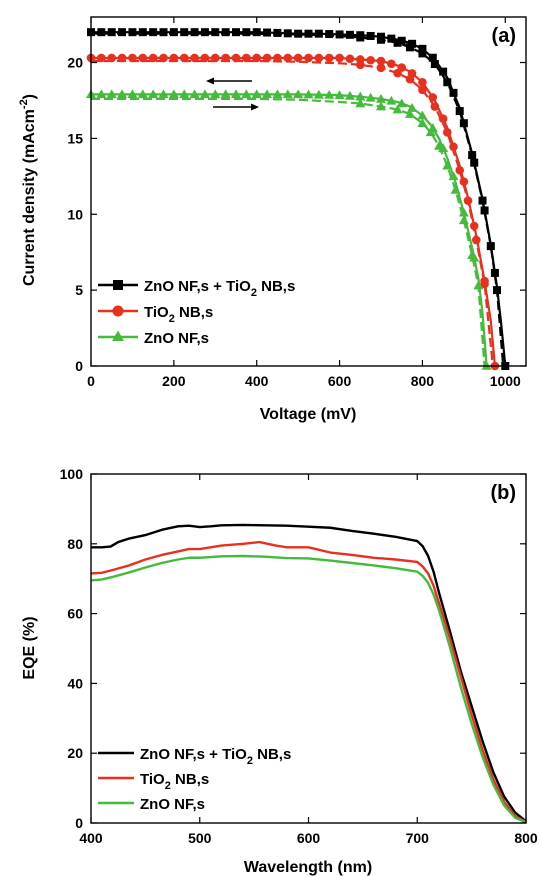 The height and width of the screenshot is (876, 539). Describe the element at coordinates (276, 286) in the screenshot. I see `legend-a-label-0-end: NB,s` at that location.